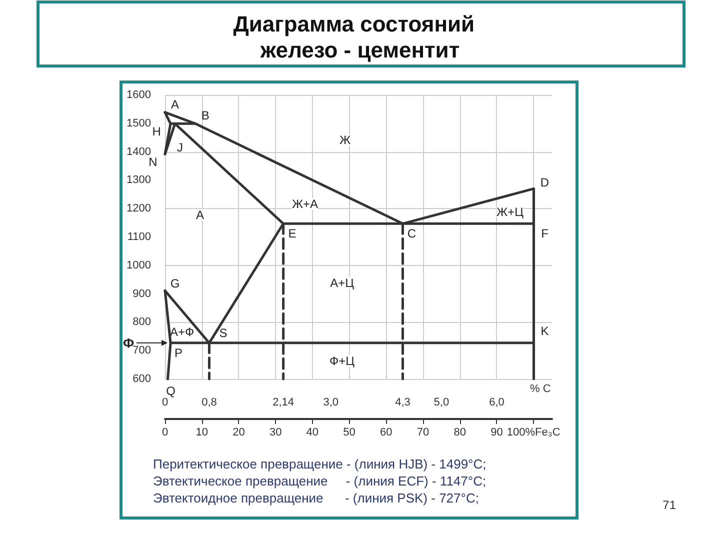 The image size is (720, 540). Describe the element at coordinates (138, 180) in the screenshot. I see `y-tick-label: 1300` at that location.